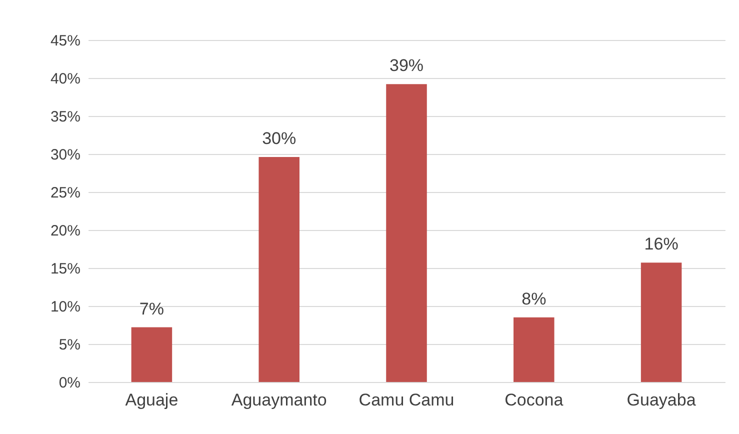 Image resolution: width=739 pixels, height=434 pixels. What do you see at coordinates (65, 269) in the screenshot?
I see `y-tick-label: 15%` at bounding box center [65, 269].